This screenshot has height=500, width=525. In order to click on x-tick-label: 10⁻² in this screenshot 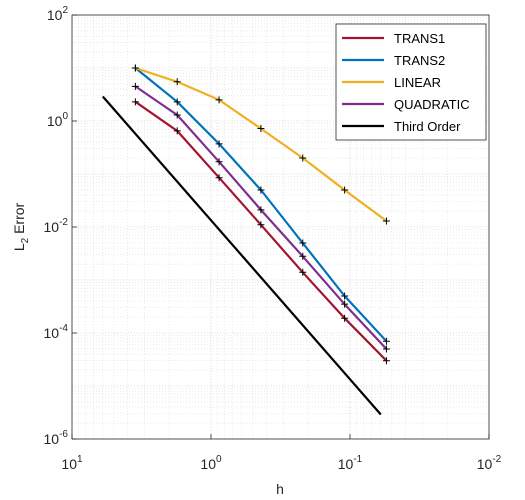, I will do `click(489, 463)`.